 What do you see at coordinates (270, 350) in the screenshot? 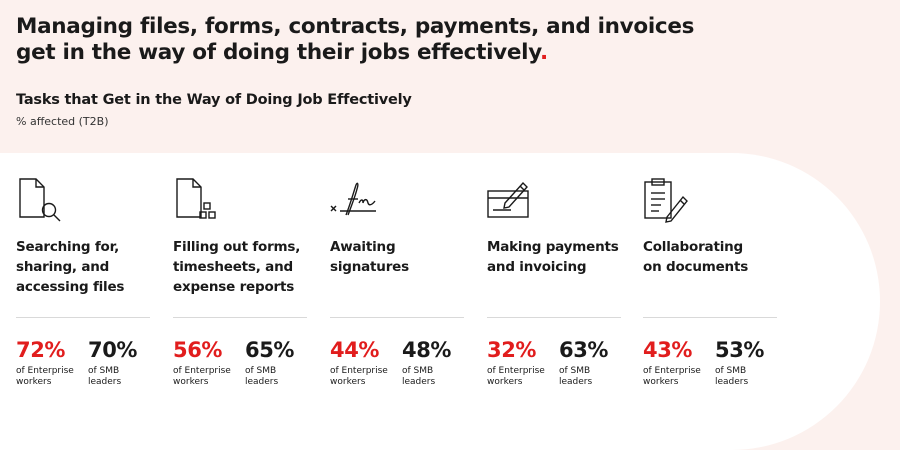
I see `smb-value: 65%` at bounding box center [270, 350].